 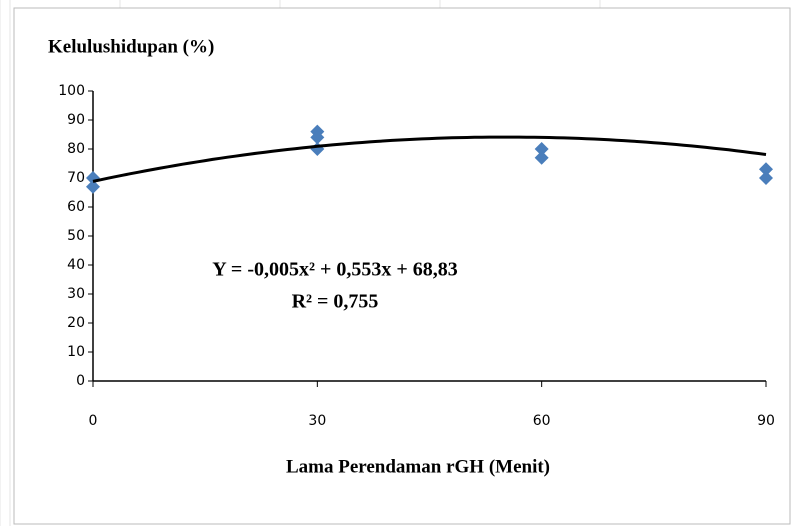 What do you see at coordinates (76, 178) in the screenshot?
I see `y-tick-label: 70` at bounding box center [76, 178].